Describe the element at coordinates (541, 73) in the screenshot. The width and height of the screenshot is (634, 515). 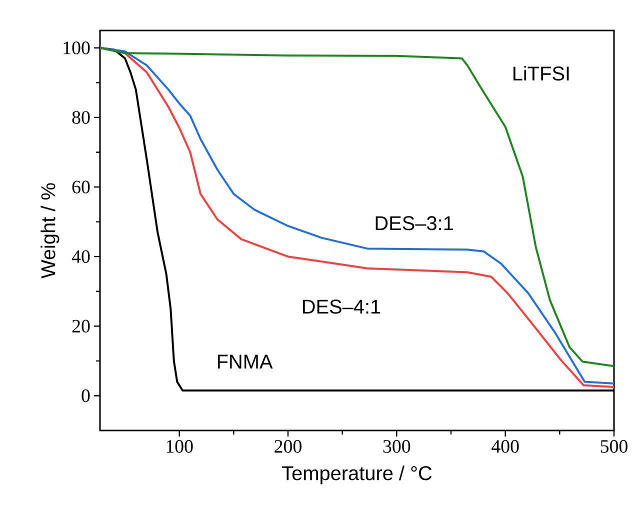
I see `series-label: LiTFSI` at that location.